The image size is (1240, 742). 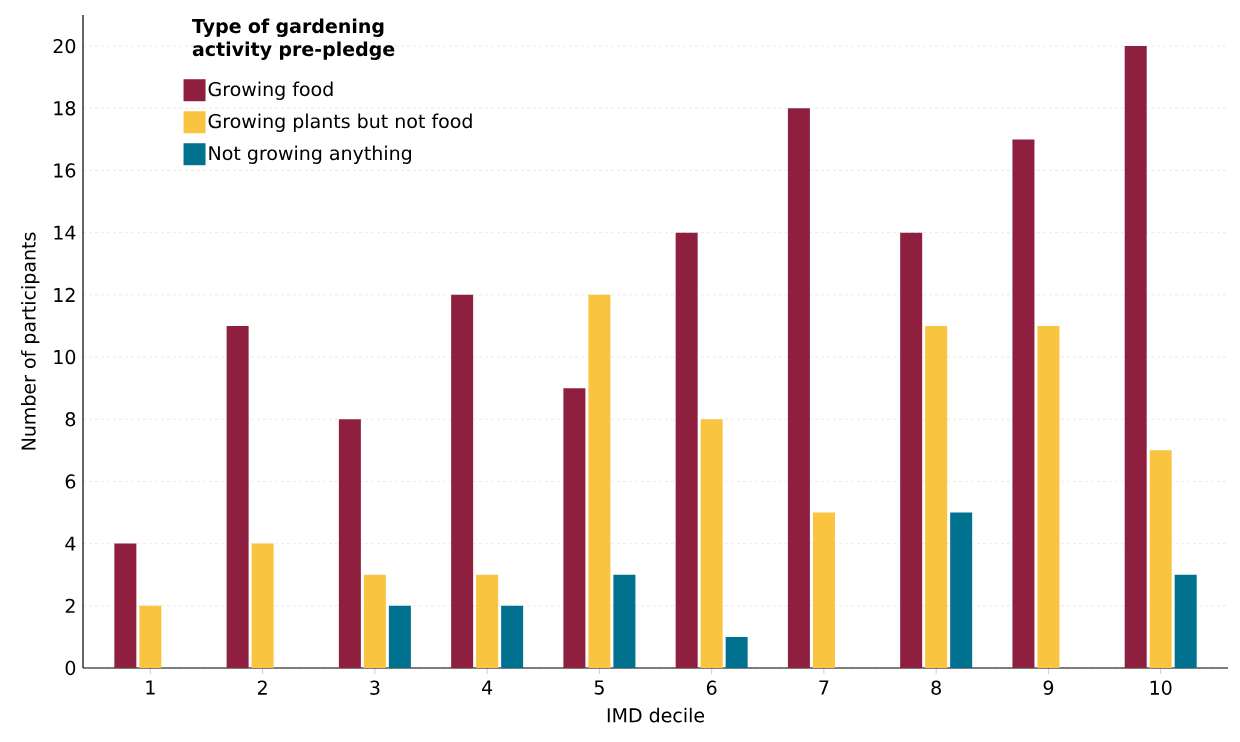 I want to click on x-tick-label: 2, so click(x=262, y=687).